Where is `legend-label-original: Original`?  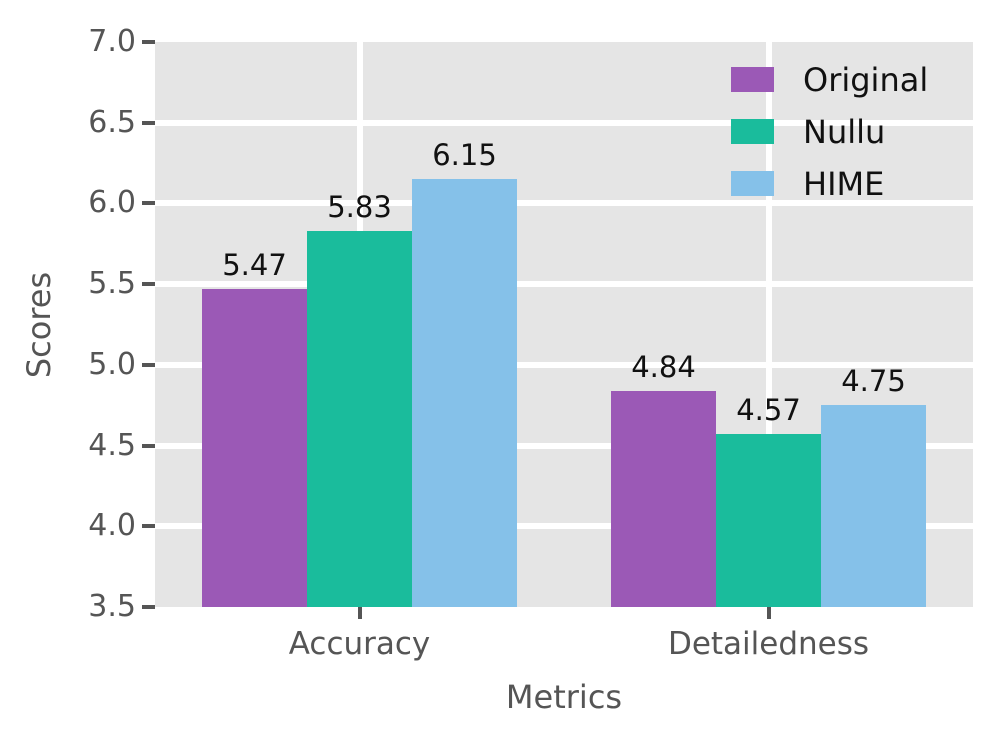 legend-label-original: Original is located at coordinates (866, 79).